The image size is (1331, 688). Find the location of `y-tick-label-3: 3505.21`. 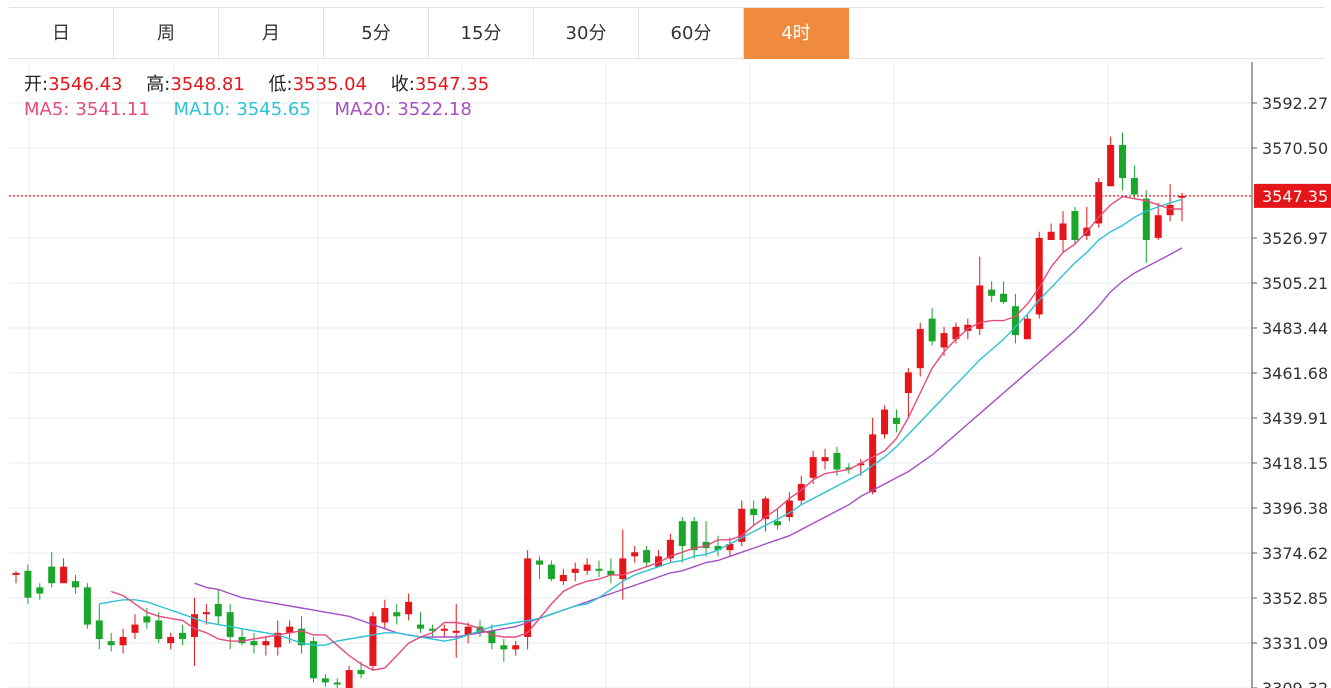

y-tick-label-3: 3505.21 is located at coordinates (1295, 283).